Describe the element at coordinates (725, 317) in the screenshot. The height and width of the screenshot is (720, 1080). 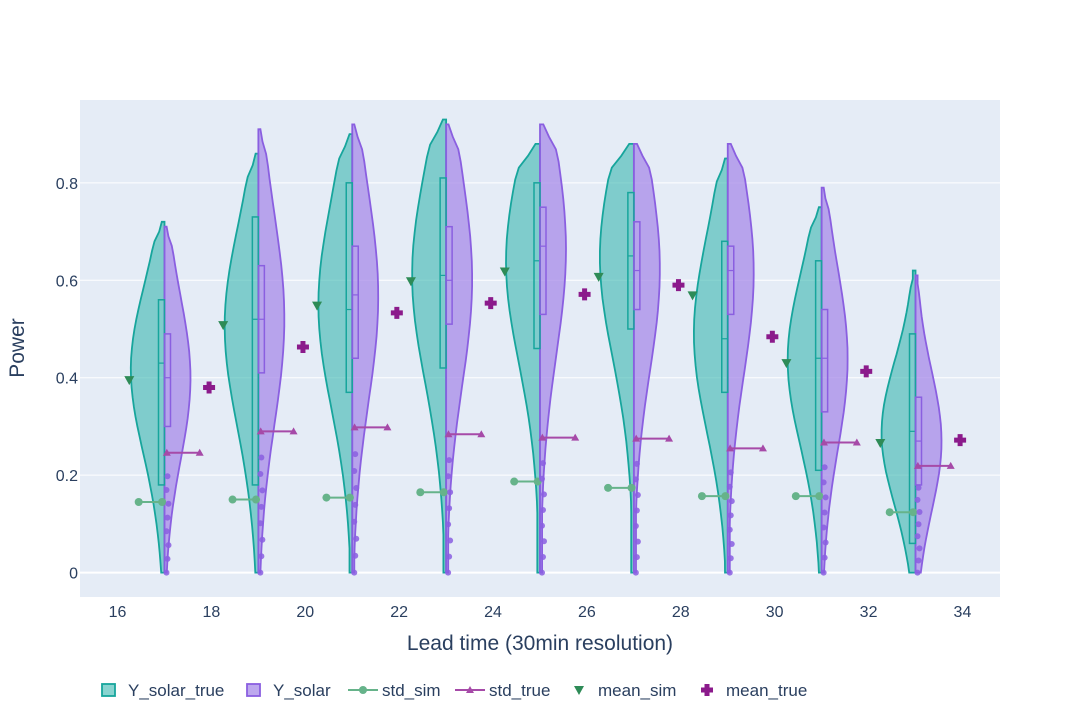
I see `box-solar-true` at that location.